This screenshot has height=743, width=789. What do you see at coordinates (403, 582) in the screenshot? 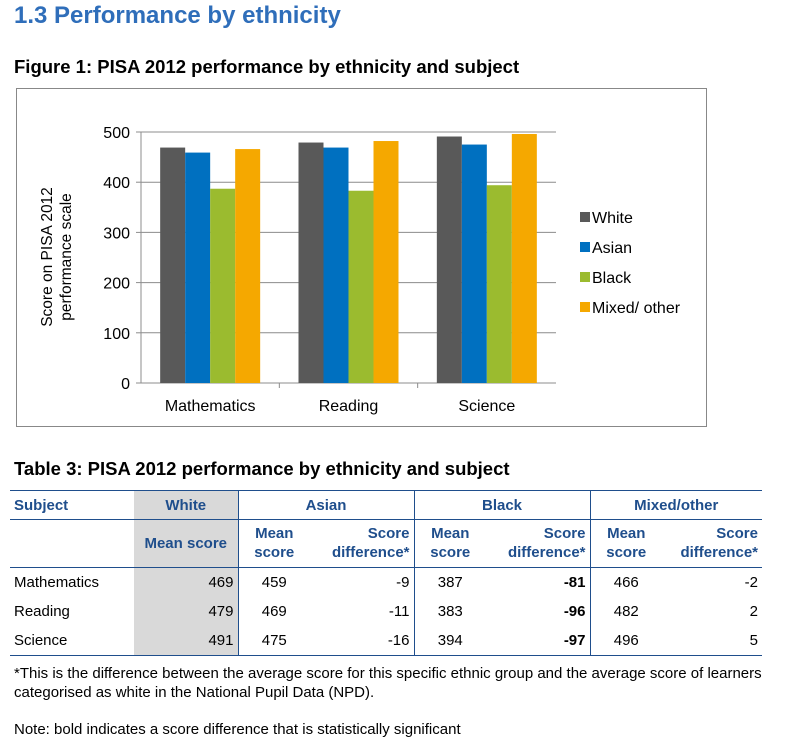
I see `cell-asian-diff: -9` at bounding box center [403, 582].